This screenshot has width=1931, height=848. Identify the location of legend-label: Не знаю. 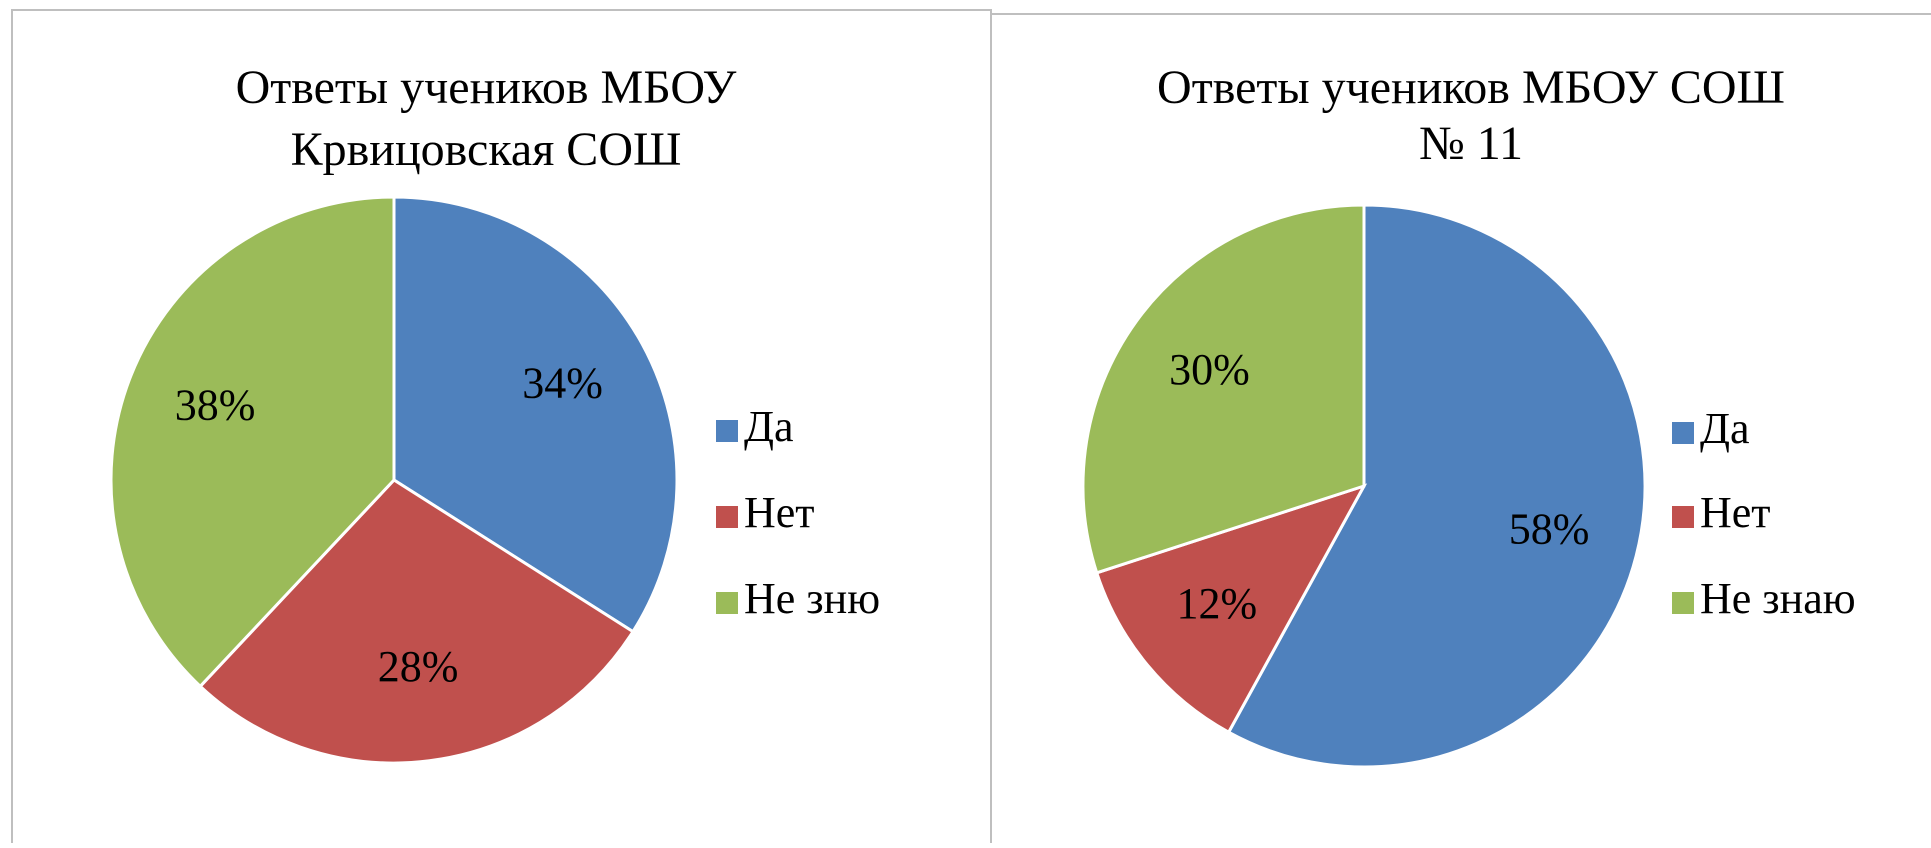
(1778, 598).